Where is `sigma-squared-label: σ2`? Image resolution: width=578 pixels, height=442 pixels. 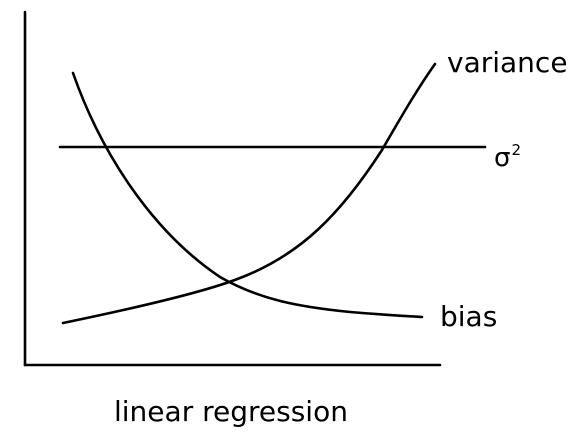
sigma-squared-label: σ2 is located at coordinates (507, 157).